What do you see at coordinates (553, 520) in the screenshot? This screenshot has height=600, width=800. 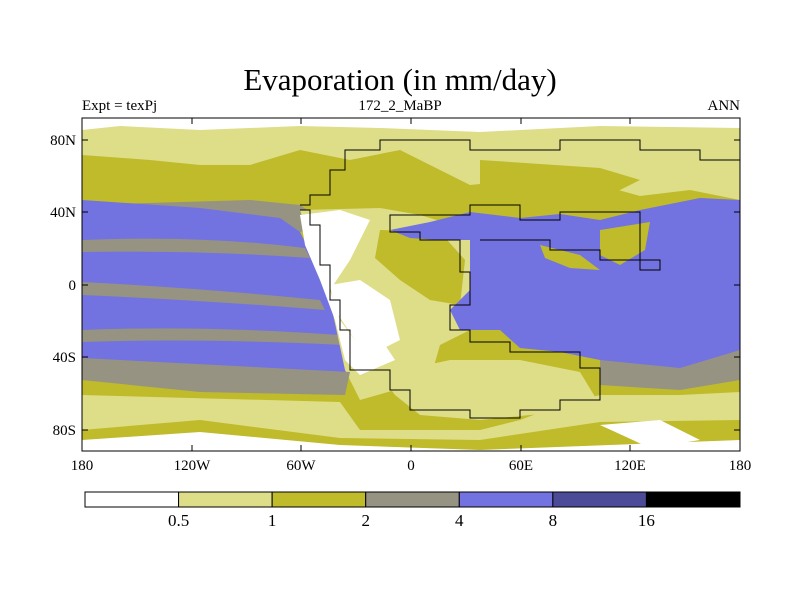 I see `colorbar-label: 8` at bounding box center [553, 520].